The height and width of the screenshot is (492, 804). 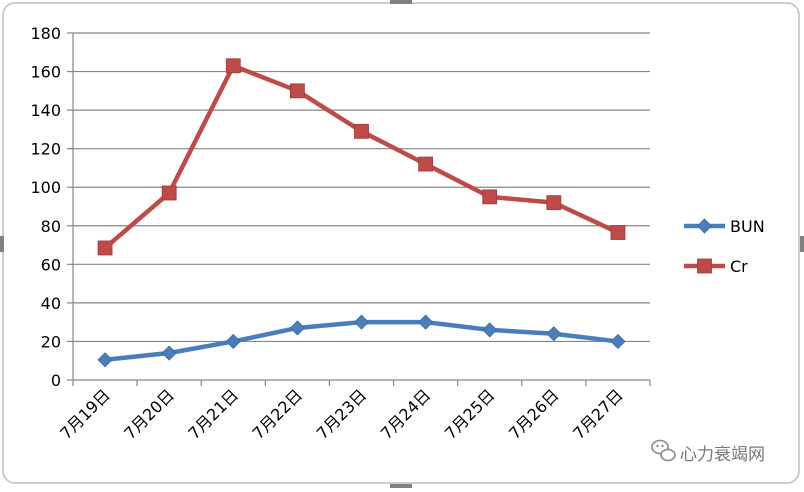 What do you see at coordinates (361, 341) in the screenshot?
I see `series-bun` at bounding box center [361, 341].